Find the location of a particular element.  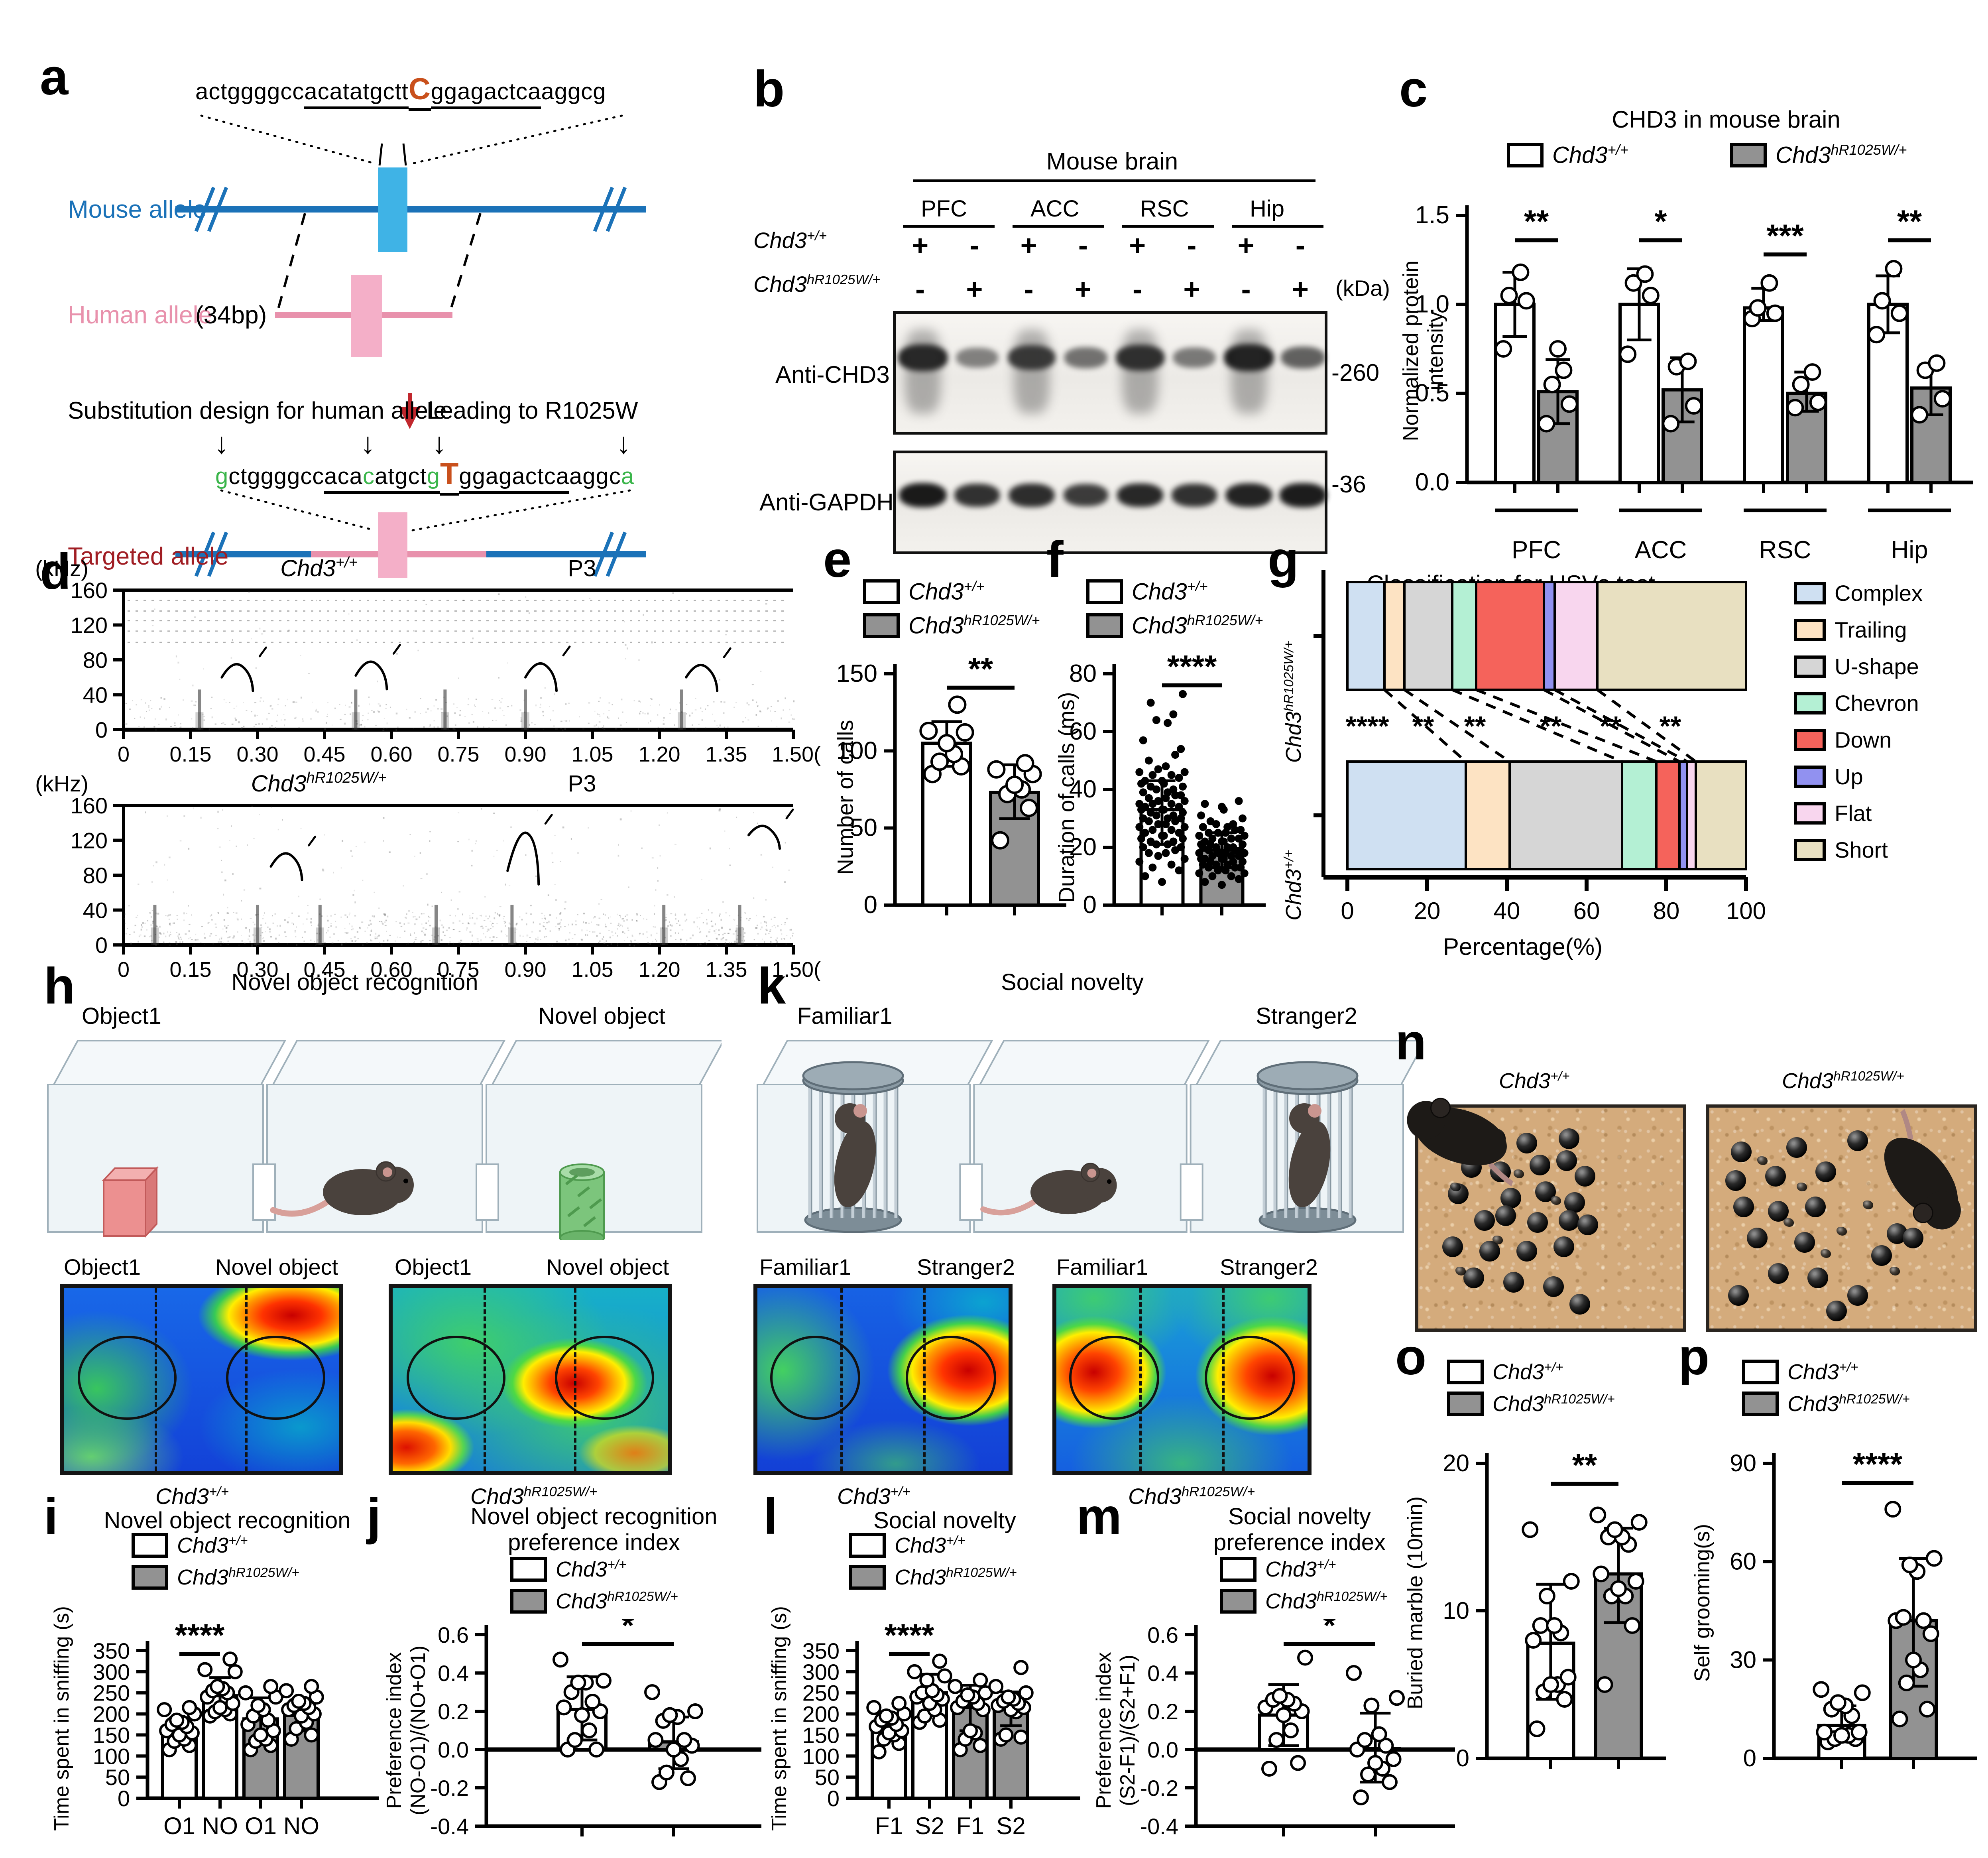

heatmap-nor-wt is located at coordinates (201, 1379).